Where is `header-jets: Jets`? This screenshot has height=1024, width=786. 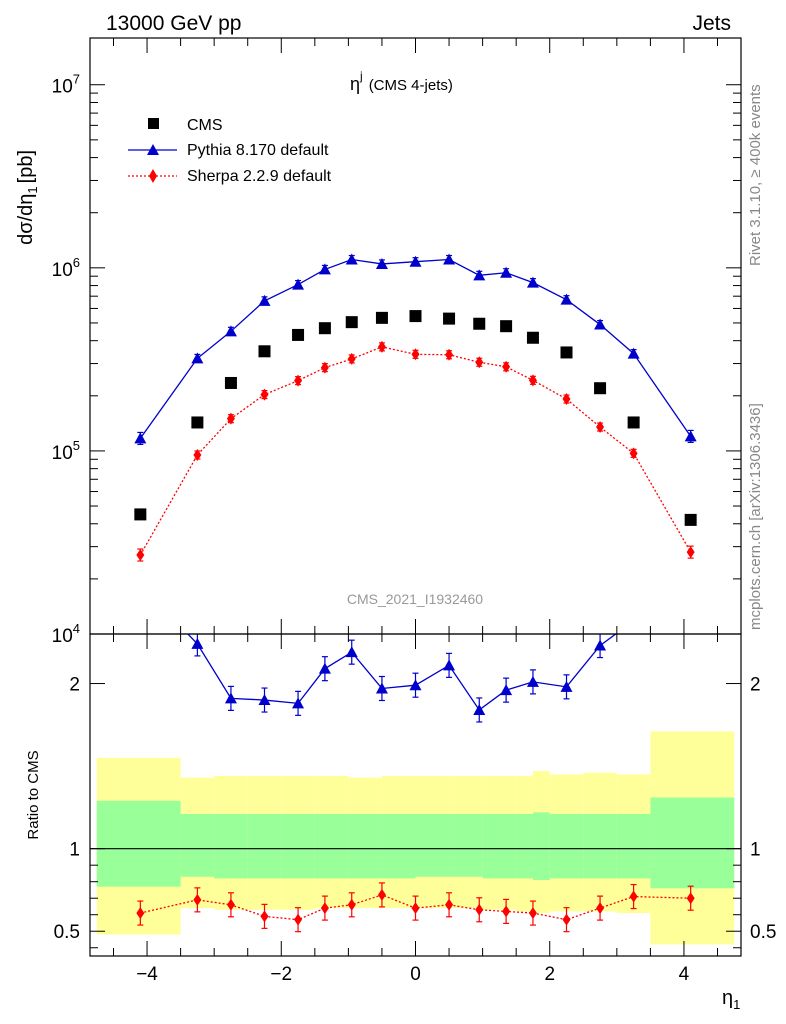
header-jets: Jets is located at coordinates (711, 23).